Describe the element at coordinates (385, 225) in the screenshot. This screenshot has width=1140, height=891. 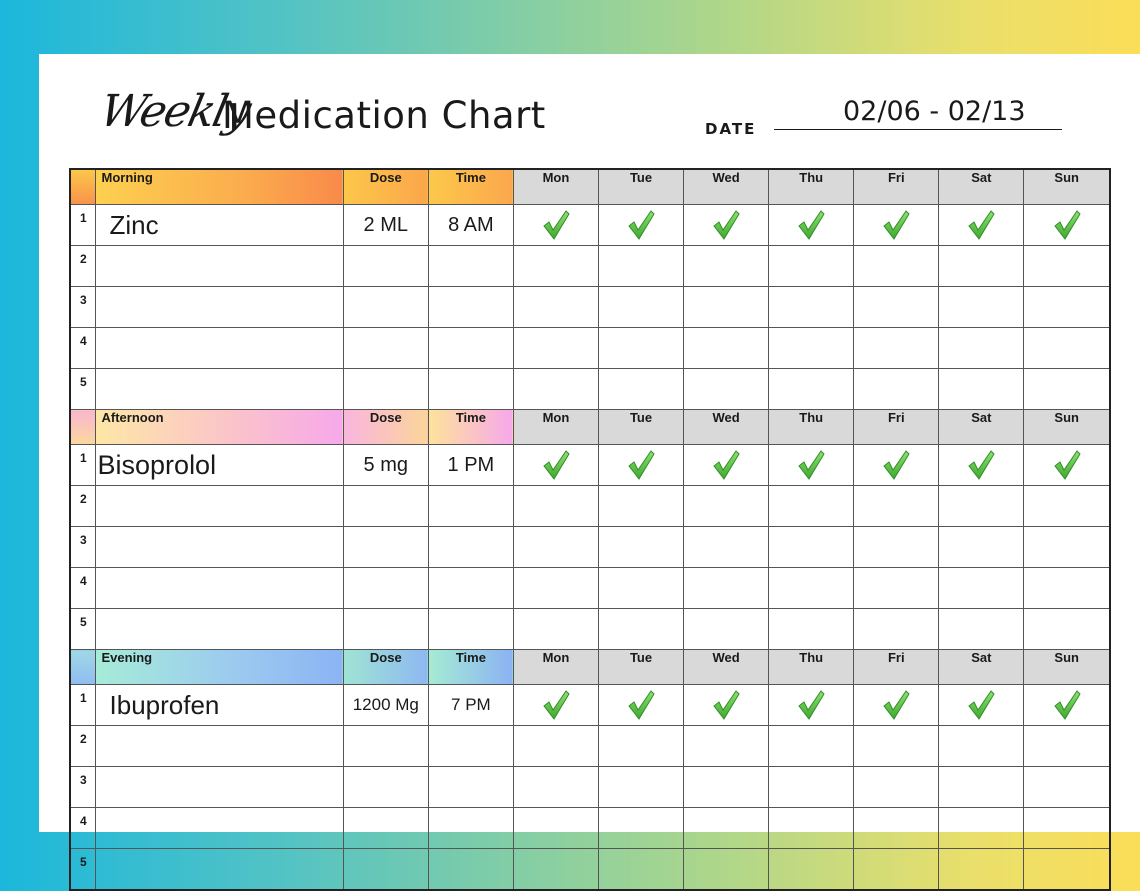
I see `dose-cell: 2 ML` at that location.